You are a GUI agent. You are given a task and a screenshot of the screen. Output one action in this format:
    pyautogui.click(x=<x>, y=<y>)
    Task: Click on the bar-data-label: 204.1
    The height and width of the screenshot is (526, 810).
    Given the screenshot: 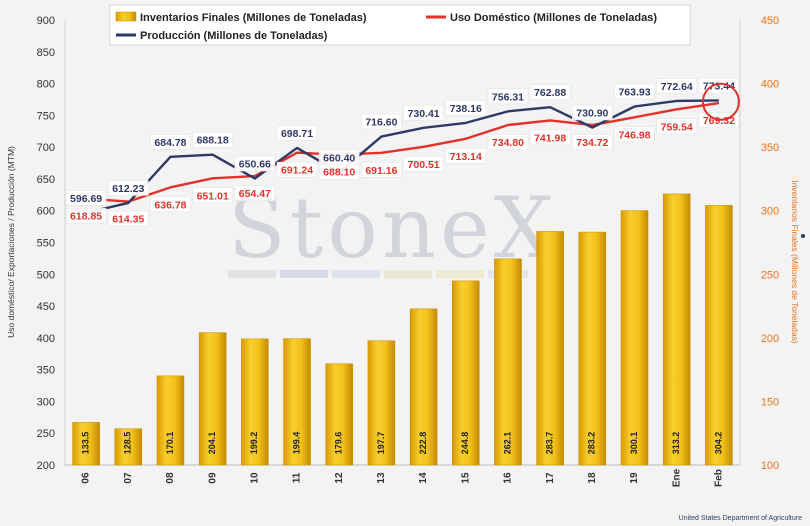 What is the action you would take?
    pyautogui.click(x=212, y=443)
    